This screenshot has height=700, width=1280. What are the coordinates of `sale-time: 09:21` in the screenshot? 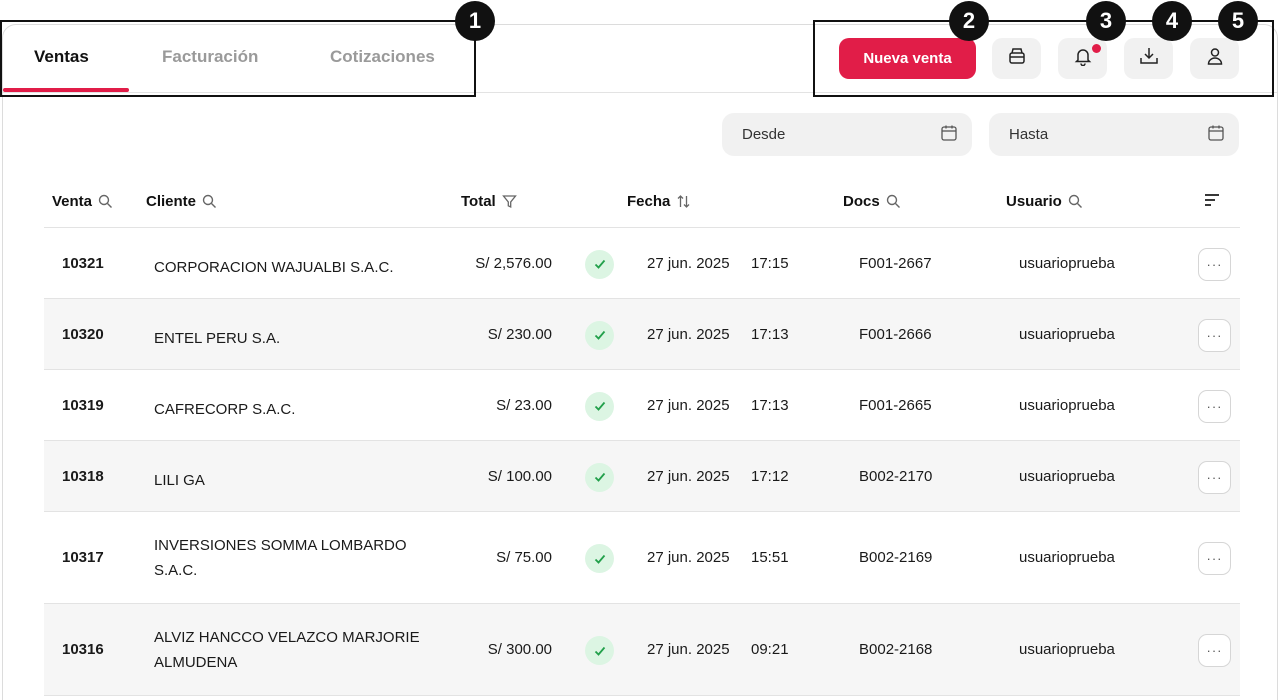 It's located at (770, 649).